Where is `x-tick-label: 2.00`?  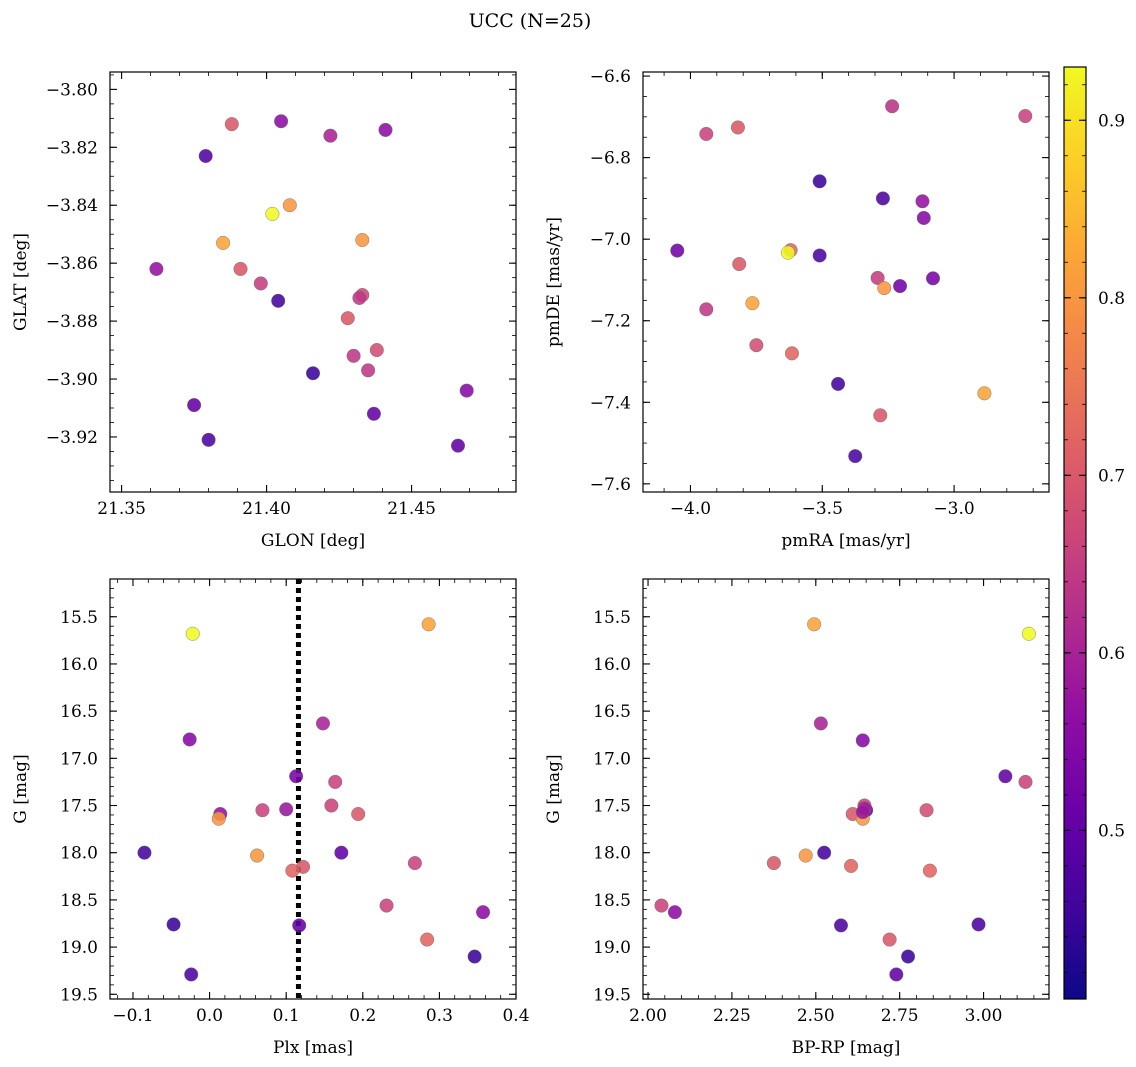
x-tick-label: 2.00 is located at coordinates (648, 1016).